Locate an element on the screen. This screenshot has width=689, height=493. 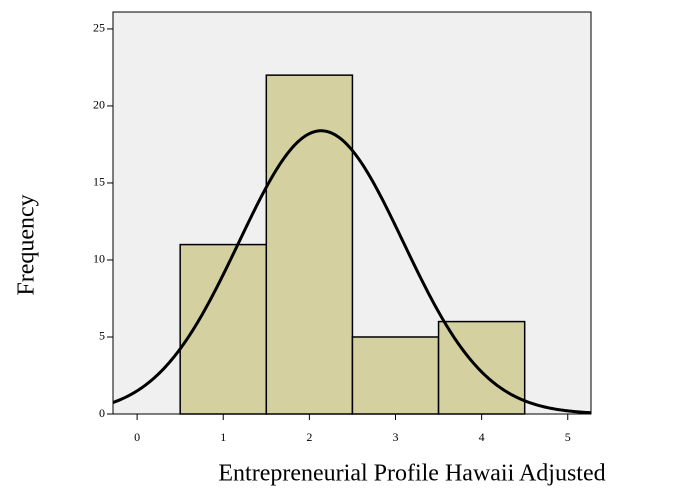
x-tick-label: 1 is located at coordinates (223, 437).